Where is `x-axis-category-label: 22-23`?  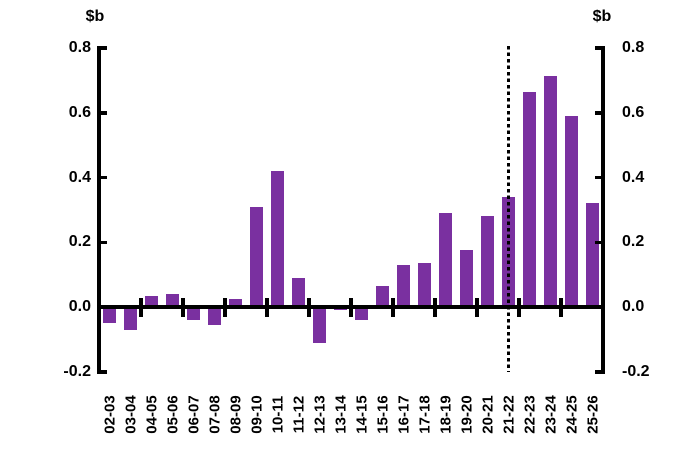
x-axis-category-label: 22-23 is located at coordinates (529, 414).